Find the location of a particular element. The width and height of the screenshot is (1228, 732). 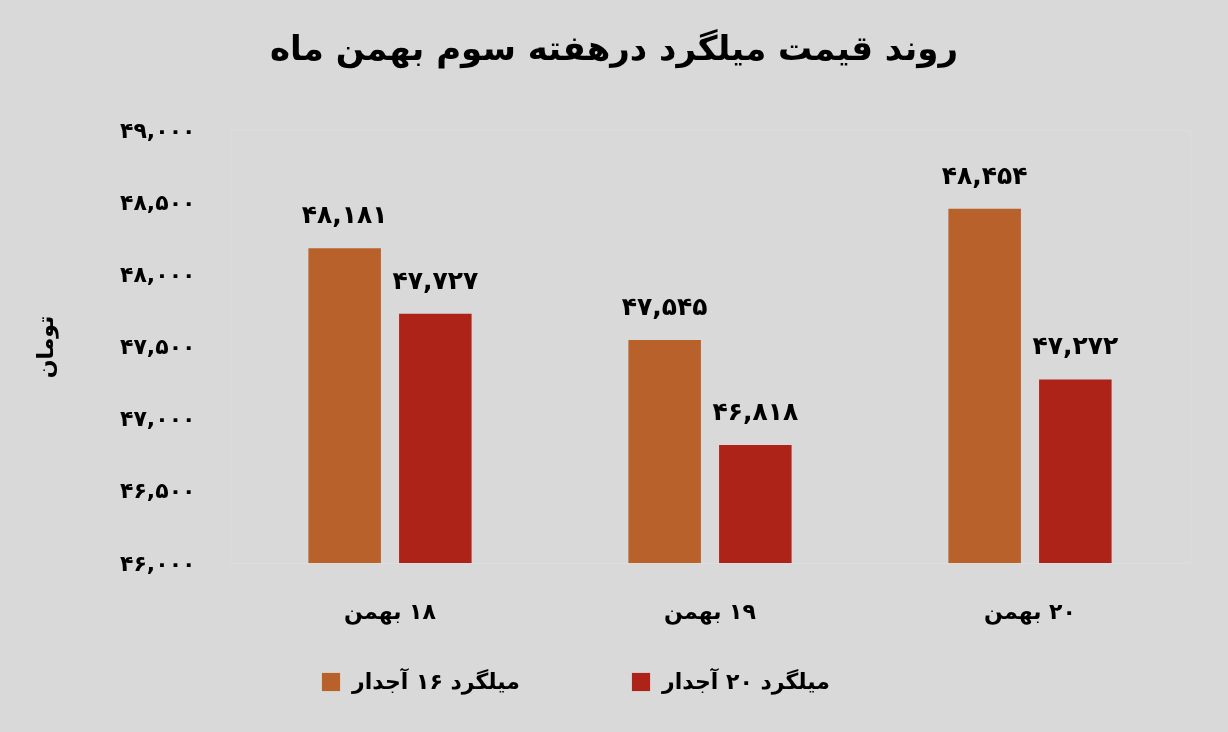

chart-title: روند قیمت میلگرد درهفته سوم بهمن ماه is located at coordinates (614, 48).